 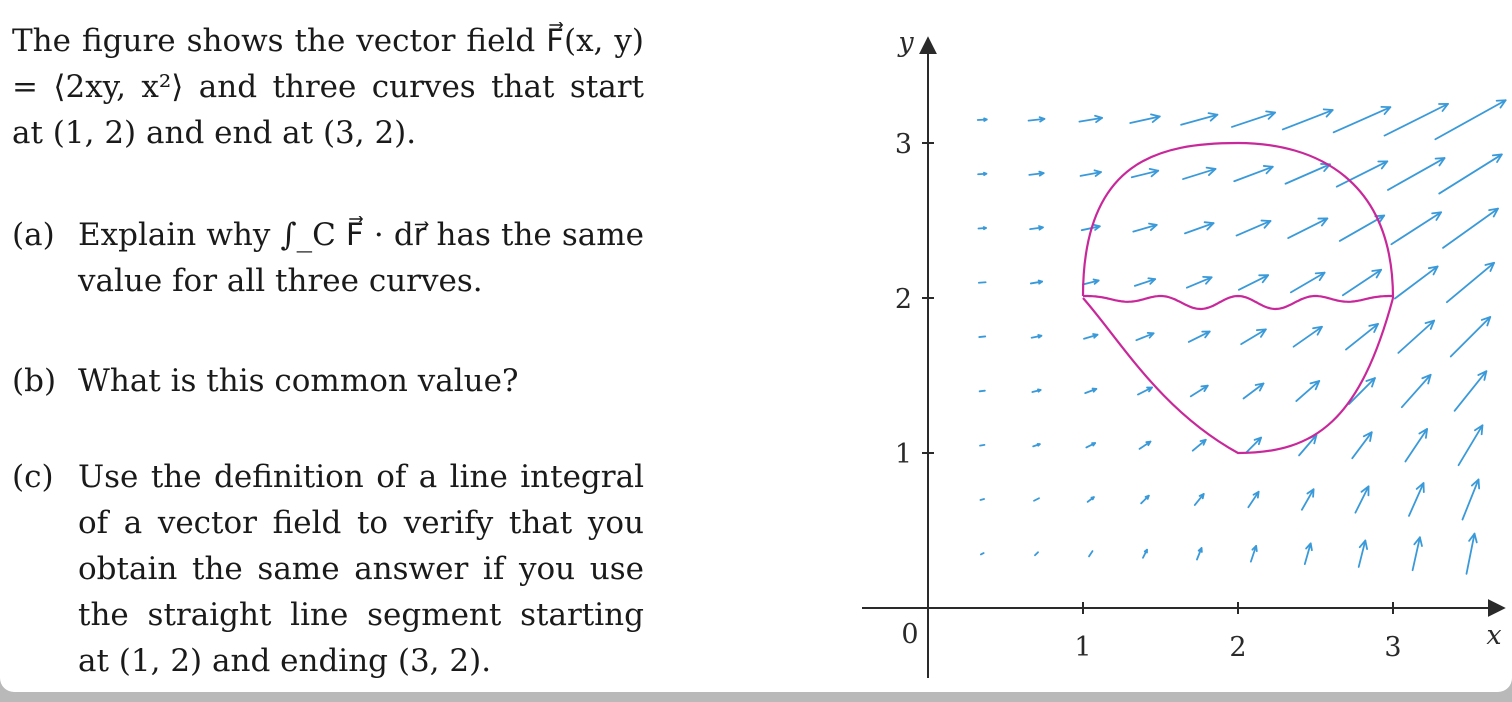 I want to click on upper-arc-curve, so click(x=1238, y=220).